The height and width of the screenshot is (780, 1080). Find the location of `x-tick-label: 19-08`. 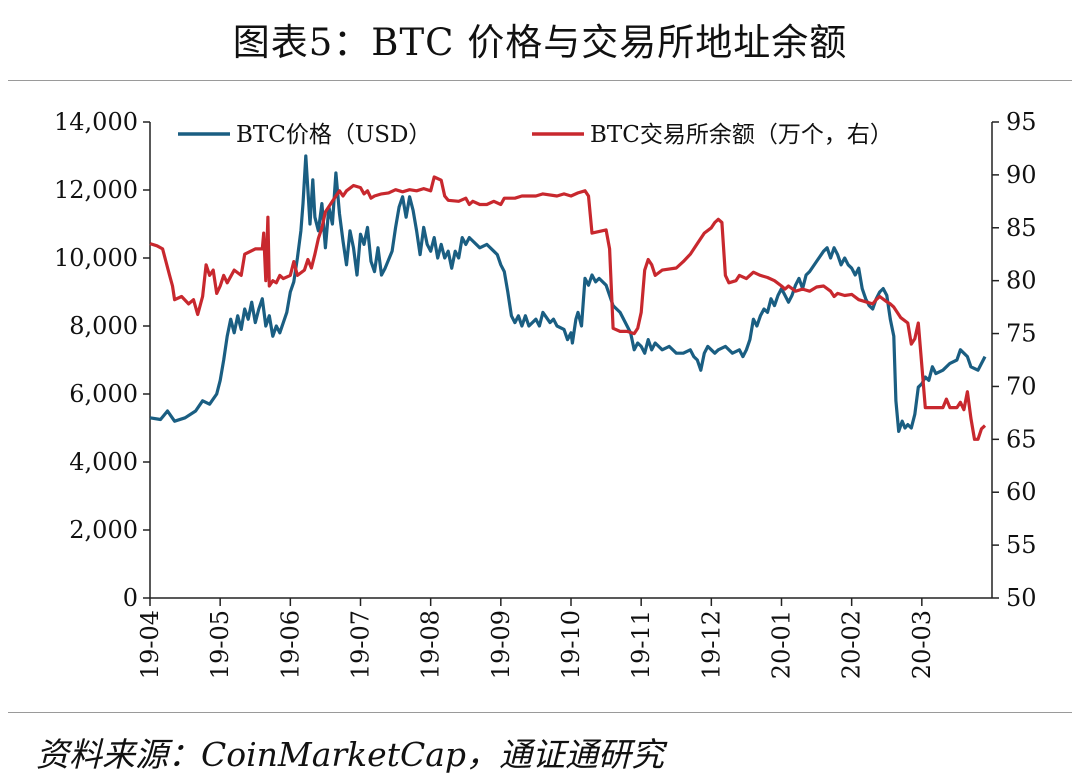

x-tick-label: 19-08 is located at coordinates (431, 644).